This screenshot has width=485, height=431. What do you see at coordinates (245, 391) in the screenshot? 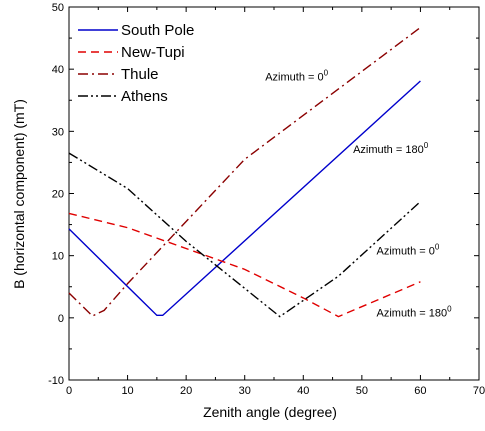
I see `x-tick-label: 30` at bounding box center [245, 391].